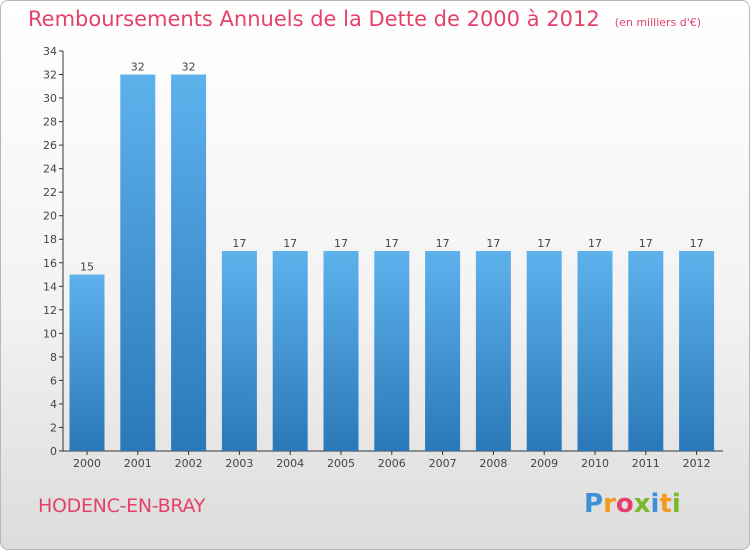 This screenshot has height=550, width=750. I want to click on y-tick-label: 32, so click(50, 75).